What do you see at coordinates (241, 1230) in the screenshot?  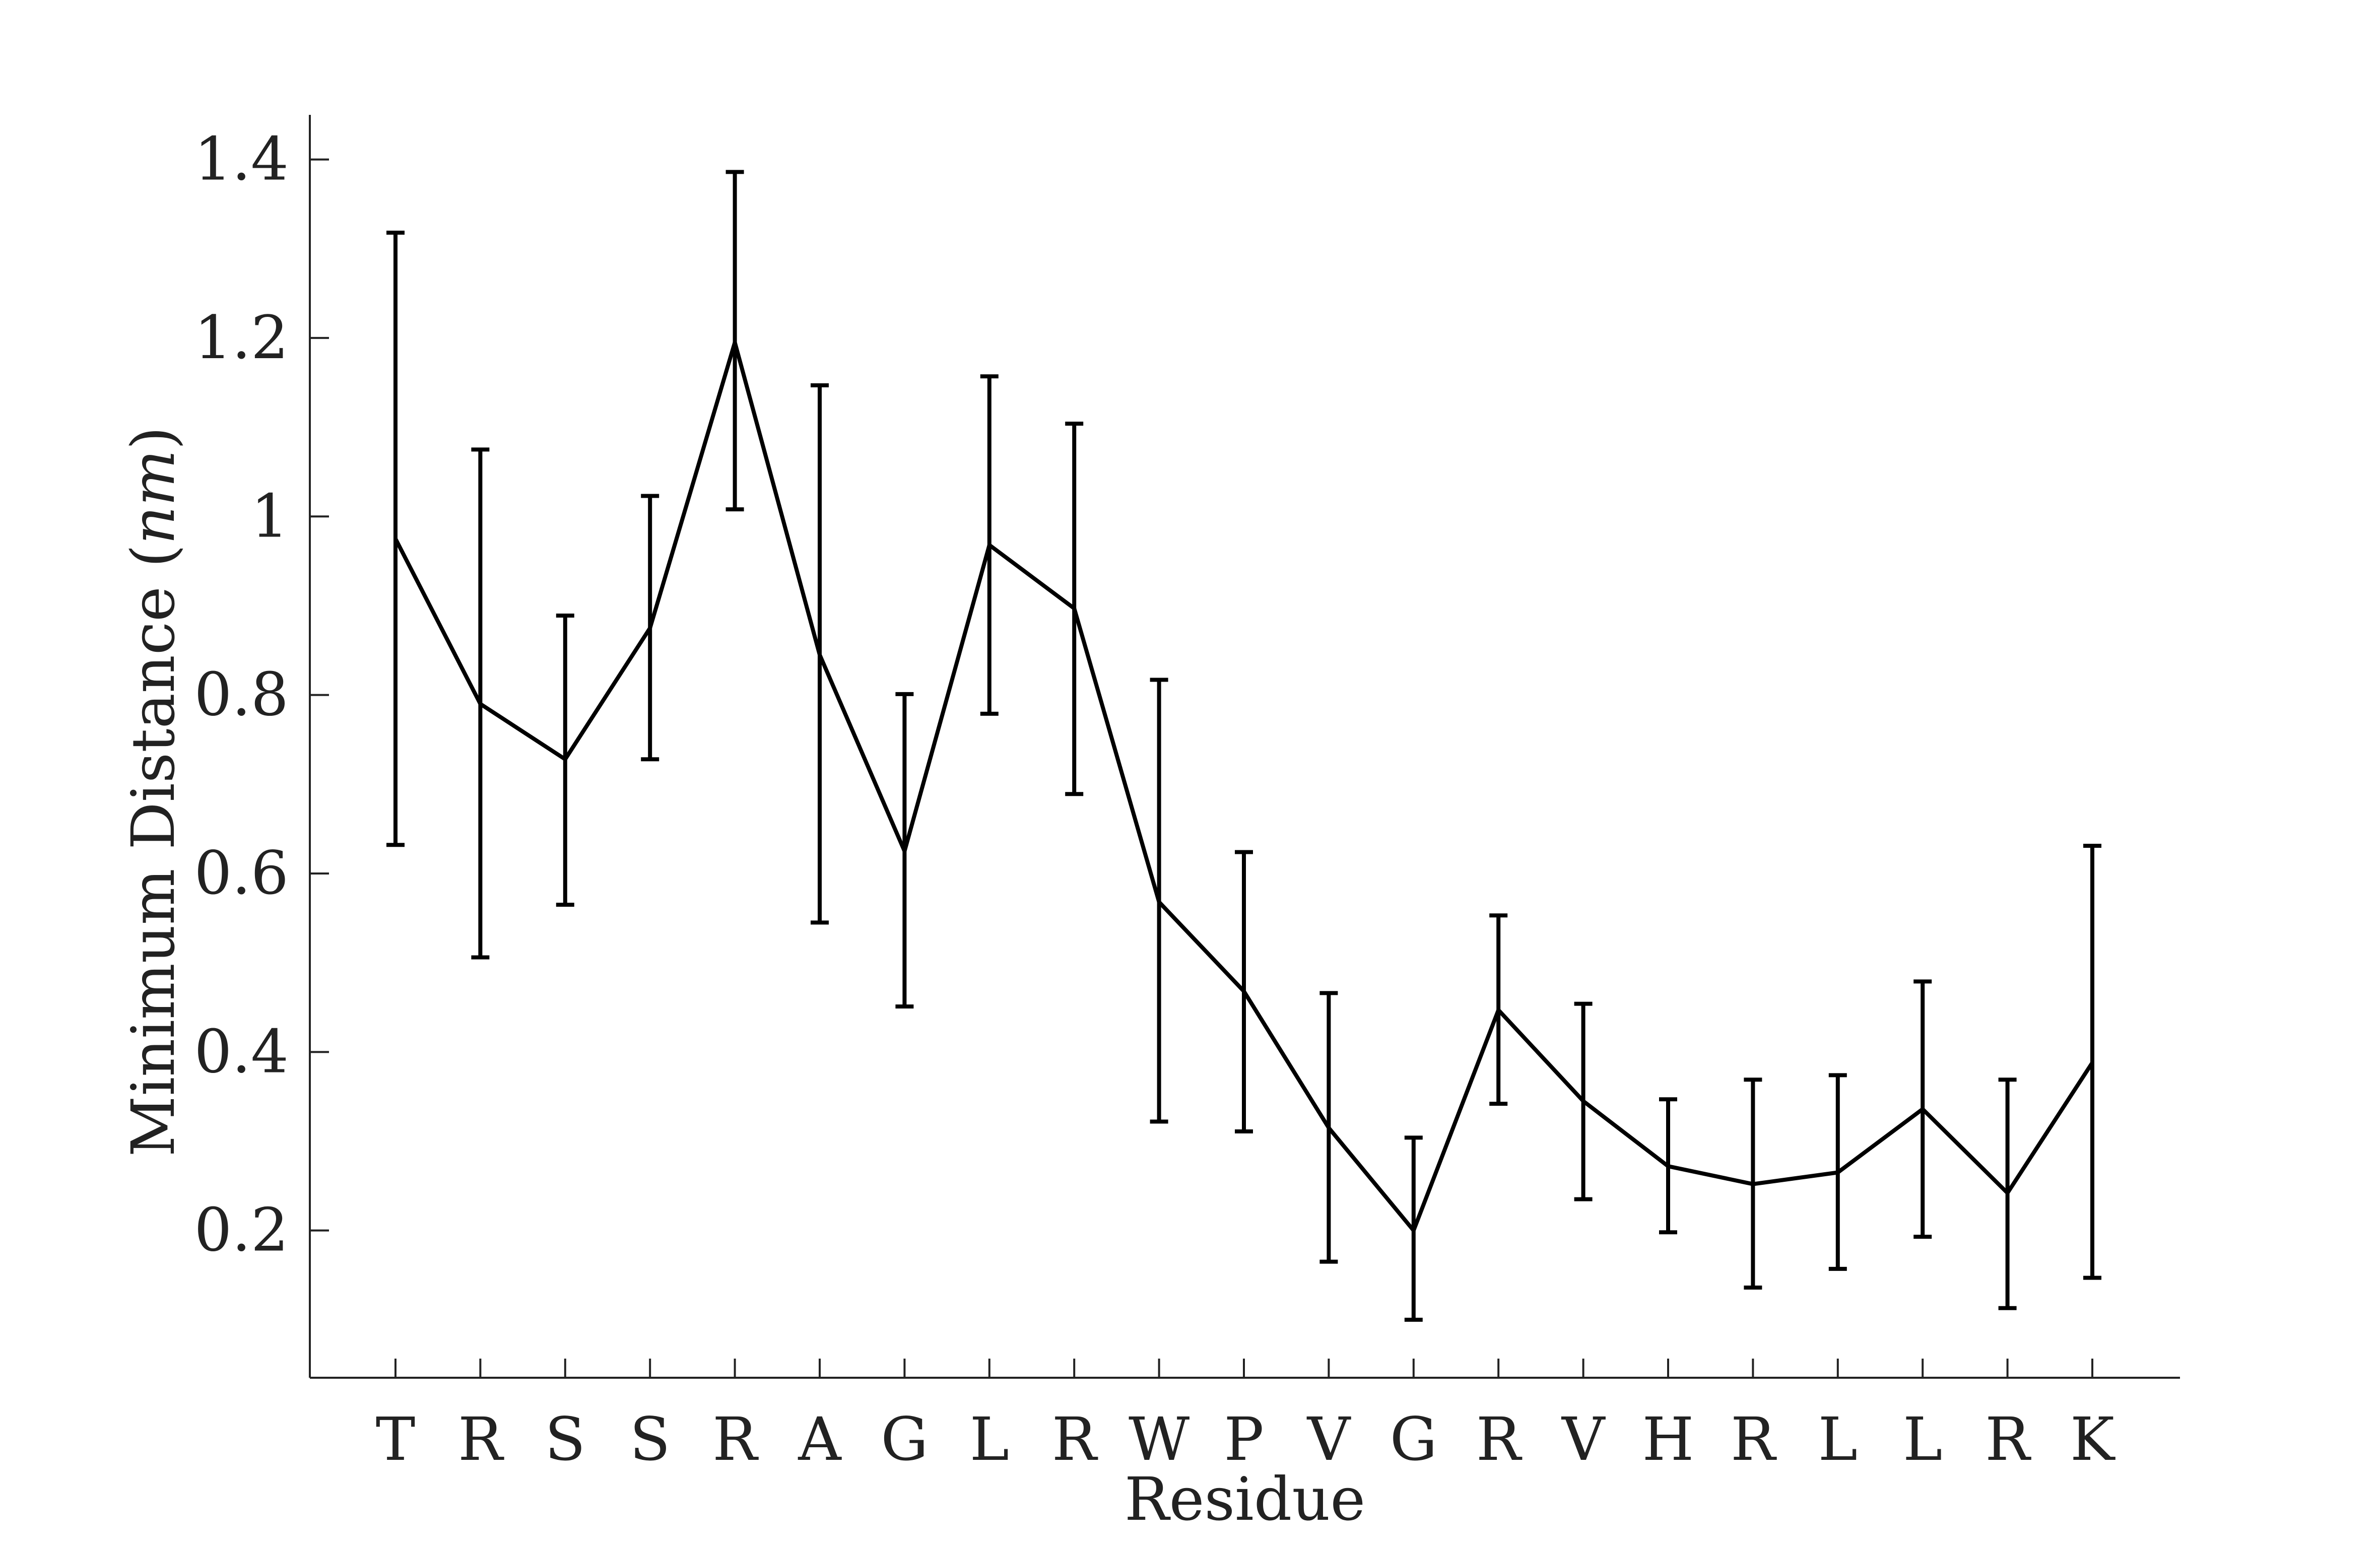 I see `y-tick-label: 0.2` at bounding box center [241, 1230].